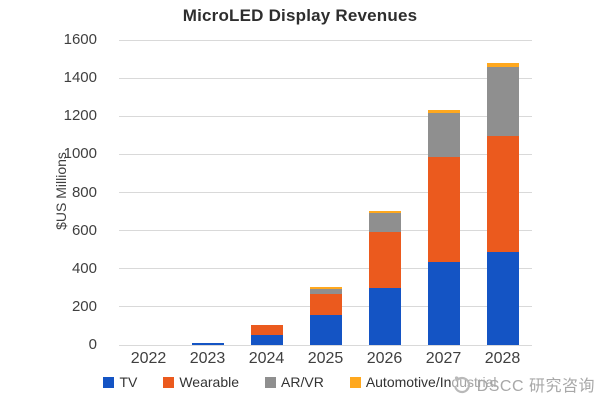  What do you see at coordinates (325, 154) in the screenshot?
I see `gridline-y1000` at bounding box center [325, 154].